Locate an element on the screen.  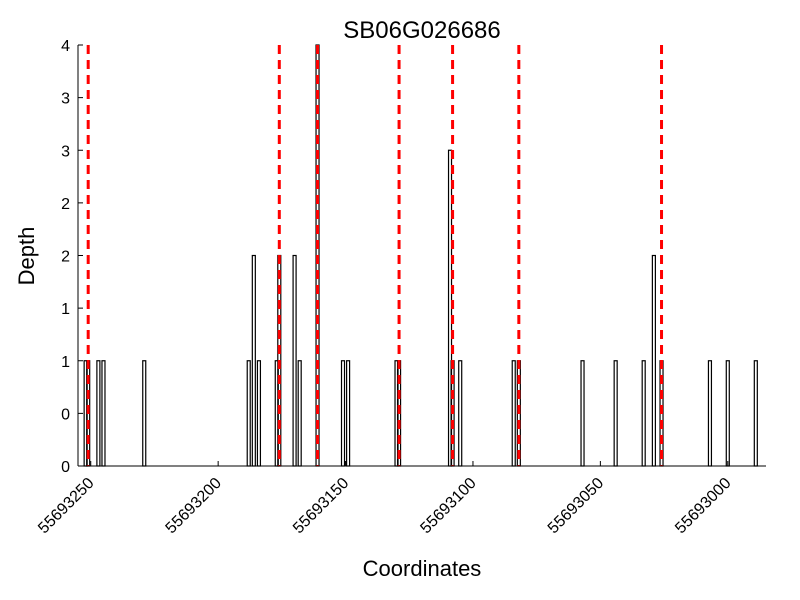
y-tick-label-4: 2 is located at coordinates (65, 257).